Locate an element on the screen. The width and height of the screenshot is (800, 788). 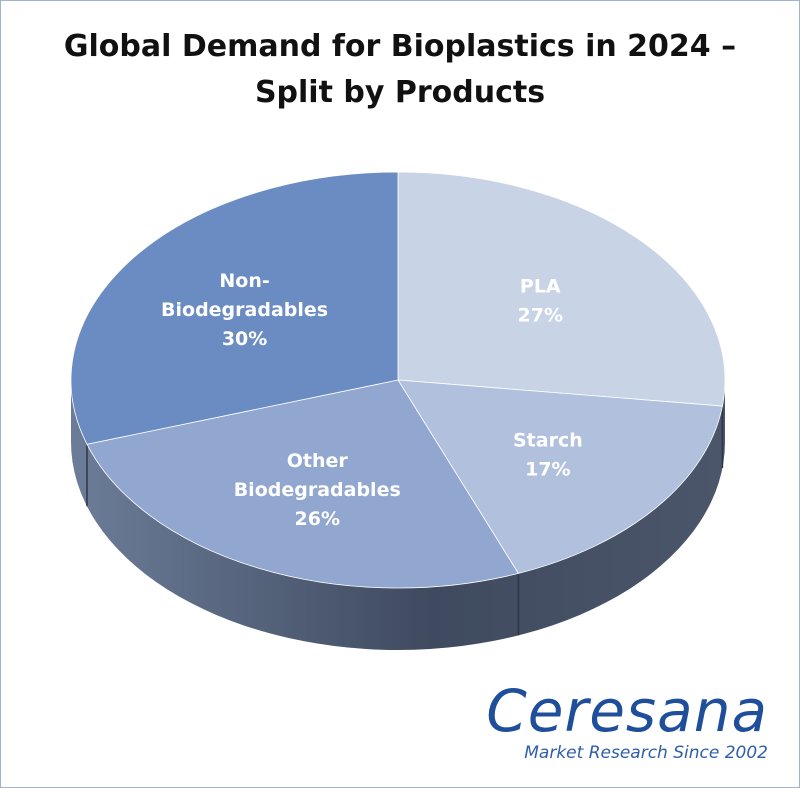
logo-wordmark: Ceresana is located at coordinates (627, 711).